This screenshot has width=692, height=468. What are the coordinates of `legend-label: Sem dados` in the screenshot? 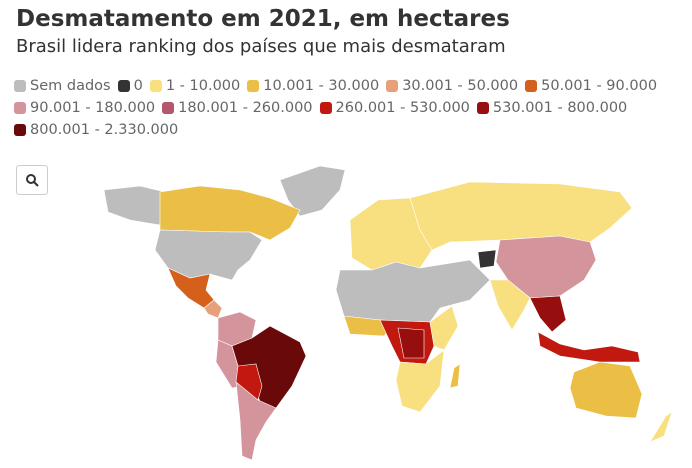 It's located at (70, 85).